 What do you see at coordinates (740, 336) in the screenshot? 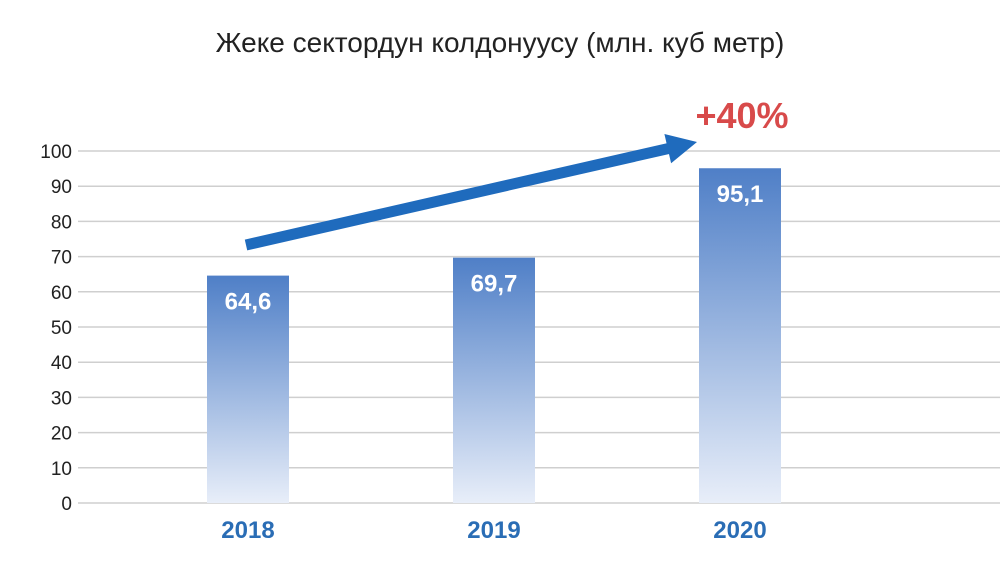
I see `bar-2020` at bounding box center [740, 336].